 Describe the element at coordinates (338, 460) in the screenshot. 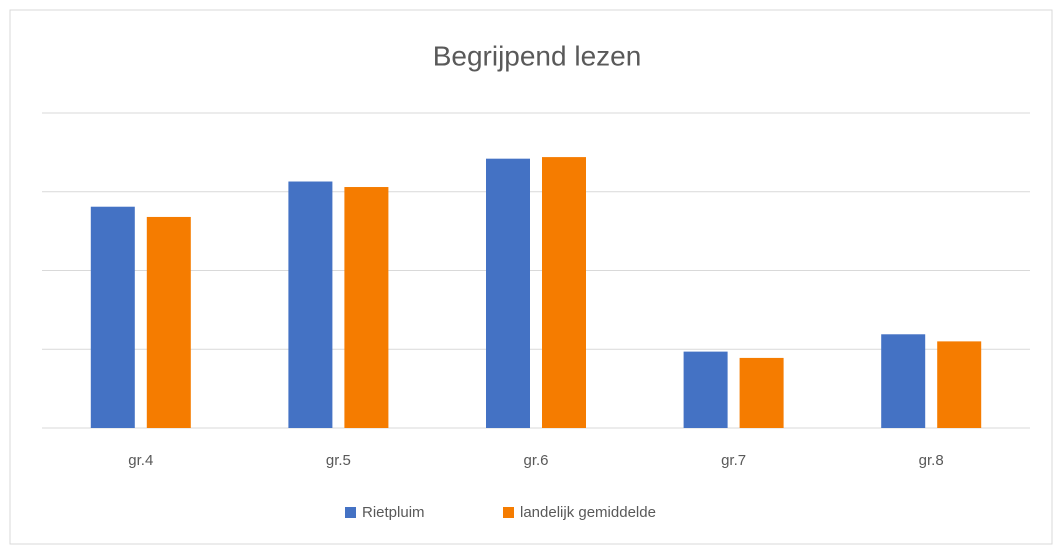

I see `x-tick-label: gr.5` at that location.